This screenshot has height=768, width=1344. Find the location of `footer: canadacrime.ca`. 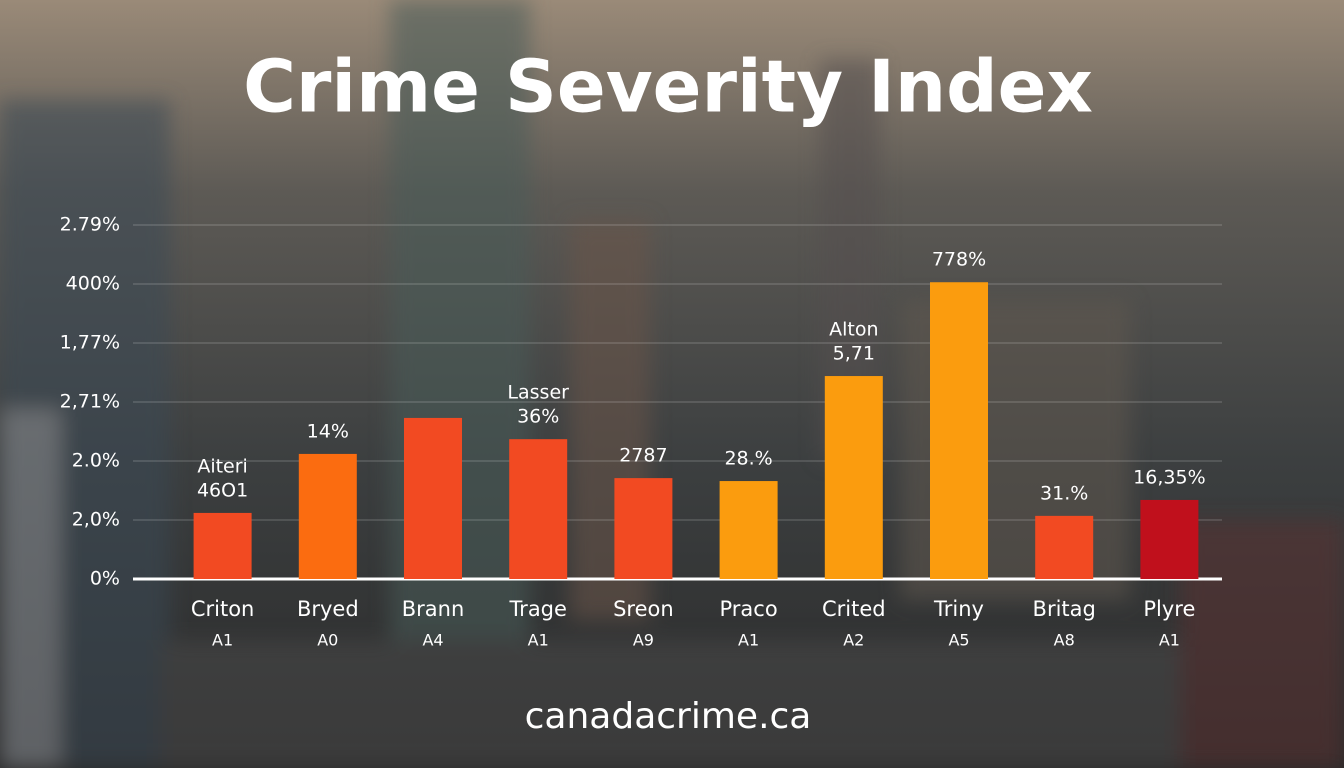

footer: canadacrime.ca is located at coordinates (668, 716).